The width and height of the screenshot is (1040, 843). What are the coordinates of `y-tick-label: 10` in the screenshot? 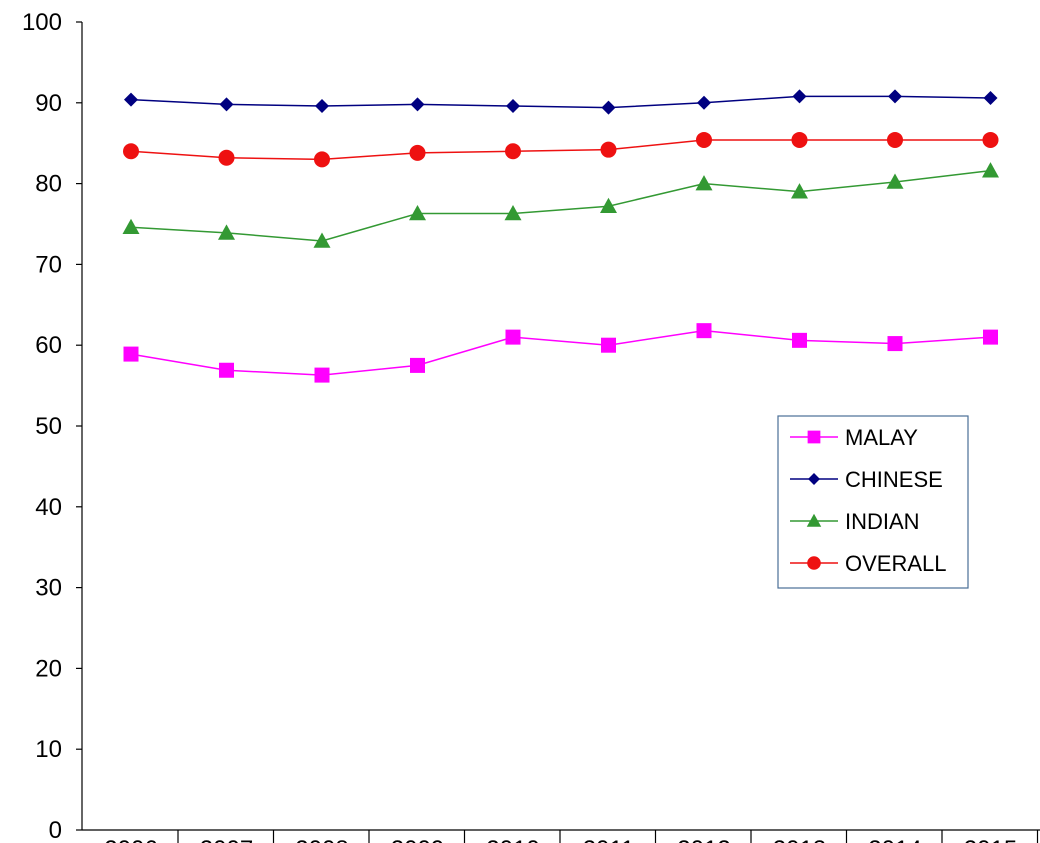 It's located at (48, 749).